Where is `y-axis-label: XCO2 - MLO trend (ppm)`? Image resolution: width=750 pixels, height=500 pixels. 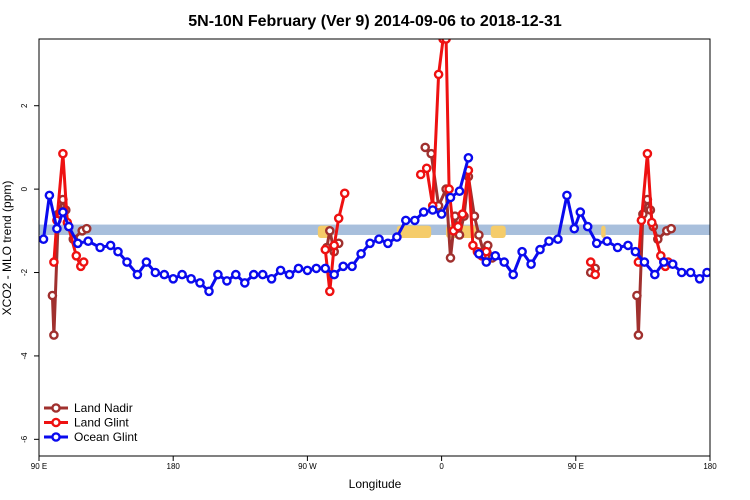
y-axis-label: XCO2 - MLO trend (ppm) is located at coordinates (7, 248).